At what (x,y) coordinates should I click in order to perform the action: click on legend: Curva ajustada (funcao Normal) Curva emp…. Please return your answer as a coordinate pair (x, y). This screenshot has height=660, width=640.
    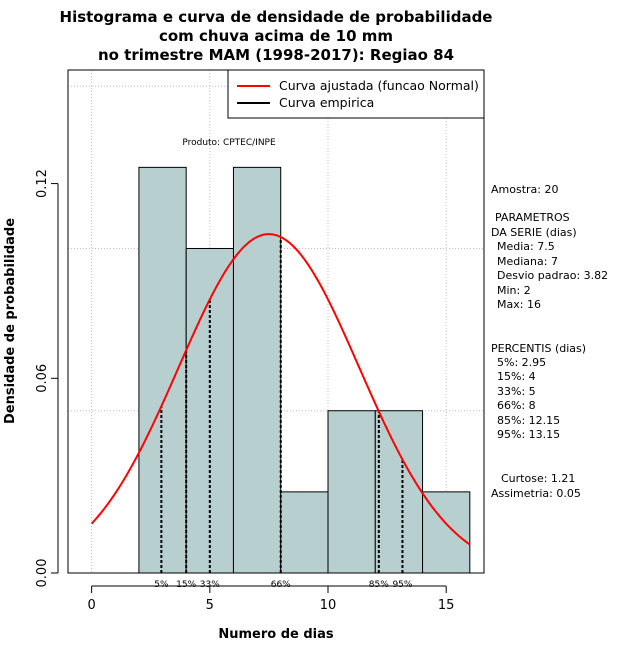
    Looking at the image, I should click on (356, 94).